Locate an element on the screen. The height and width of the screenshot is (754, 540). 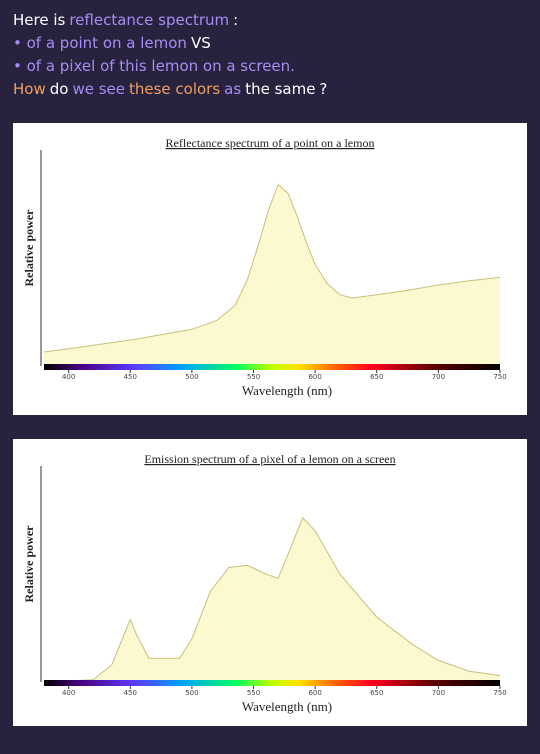
message-line: How do we see these colors as the same? is located at coordinates (172, 89).